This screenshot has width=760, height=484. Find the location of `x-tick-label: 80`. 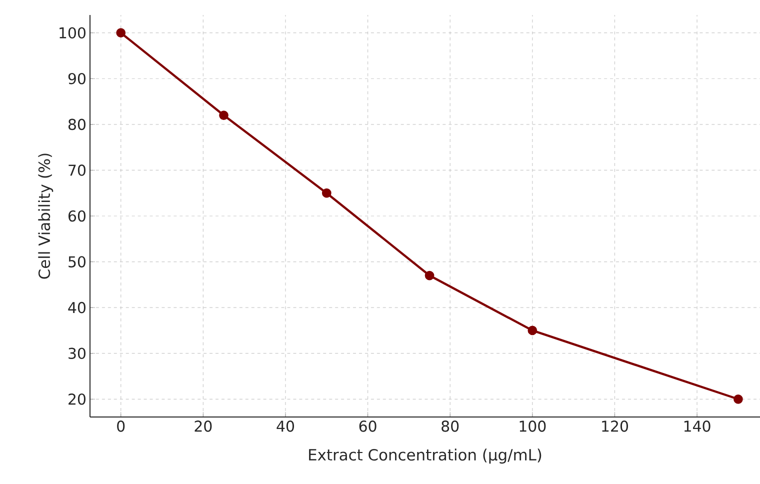

x-tick-label: 80 is located at coordinates (450, 426).